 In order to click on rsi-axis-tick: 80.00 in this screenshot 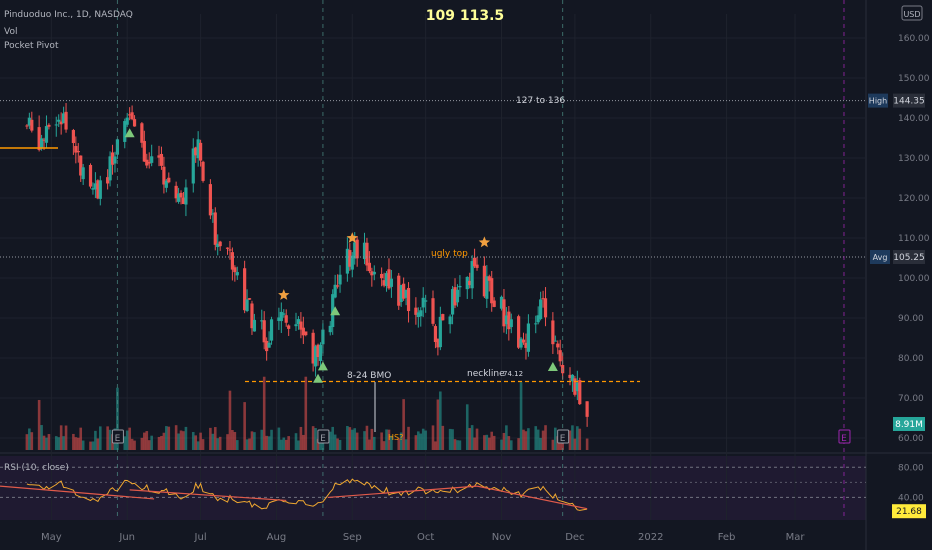, I will do `click(911, 468)`.